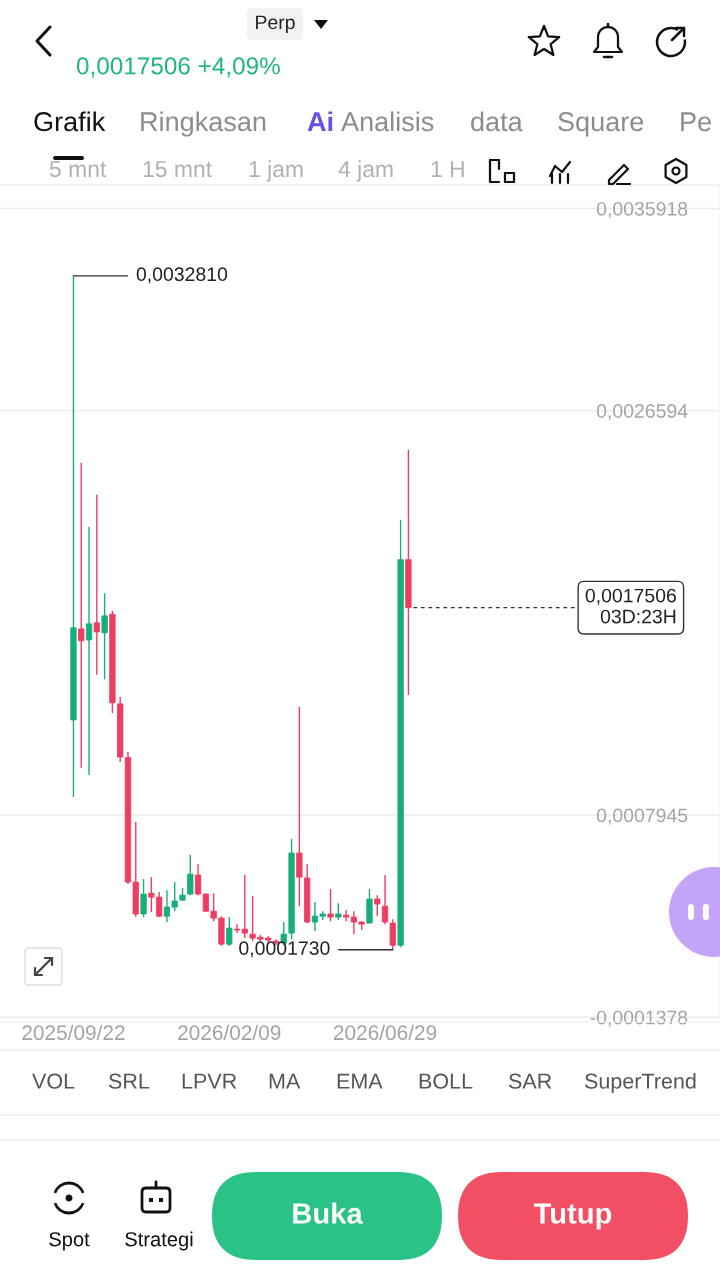 Image resolution: width=720 pixels, height=1270 pixels. I want to click on text: Buka, so click(328, 1213).